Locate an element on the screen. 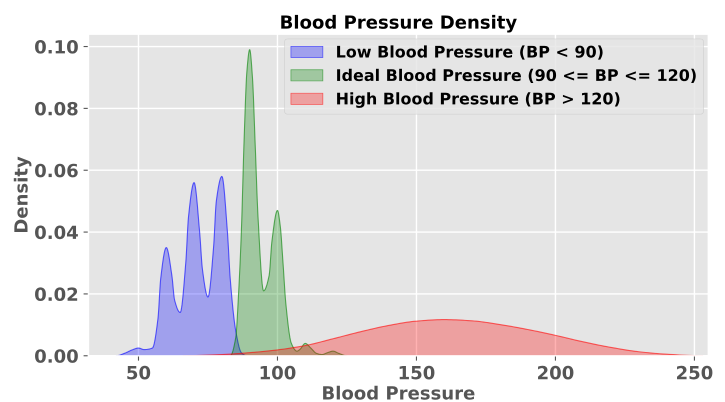 The height and width of the screenshot is (402, 725). y-tick-label: 0.06 is located at coordinates (56, 171).